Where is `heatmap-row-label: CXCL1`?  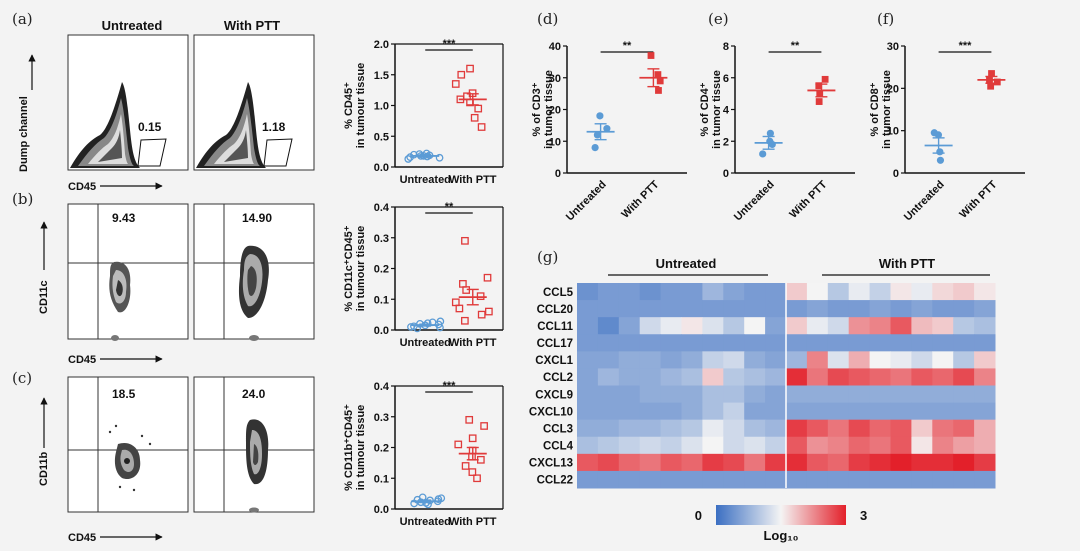
heatmap-row-label: CXCL1 is located at coordinates (554, 361).